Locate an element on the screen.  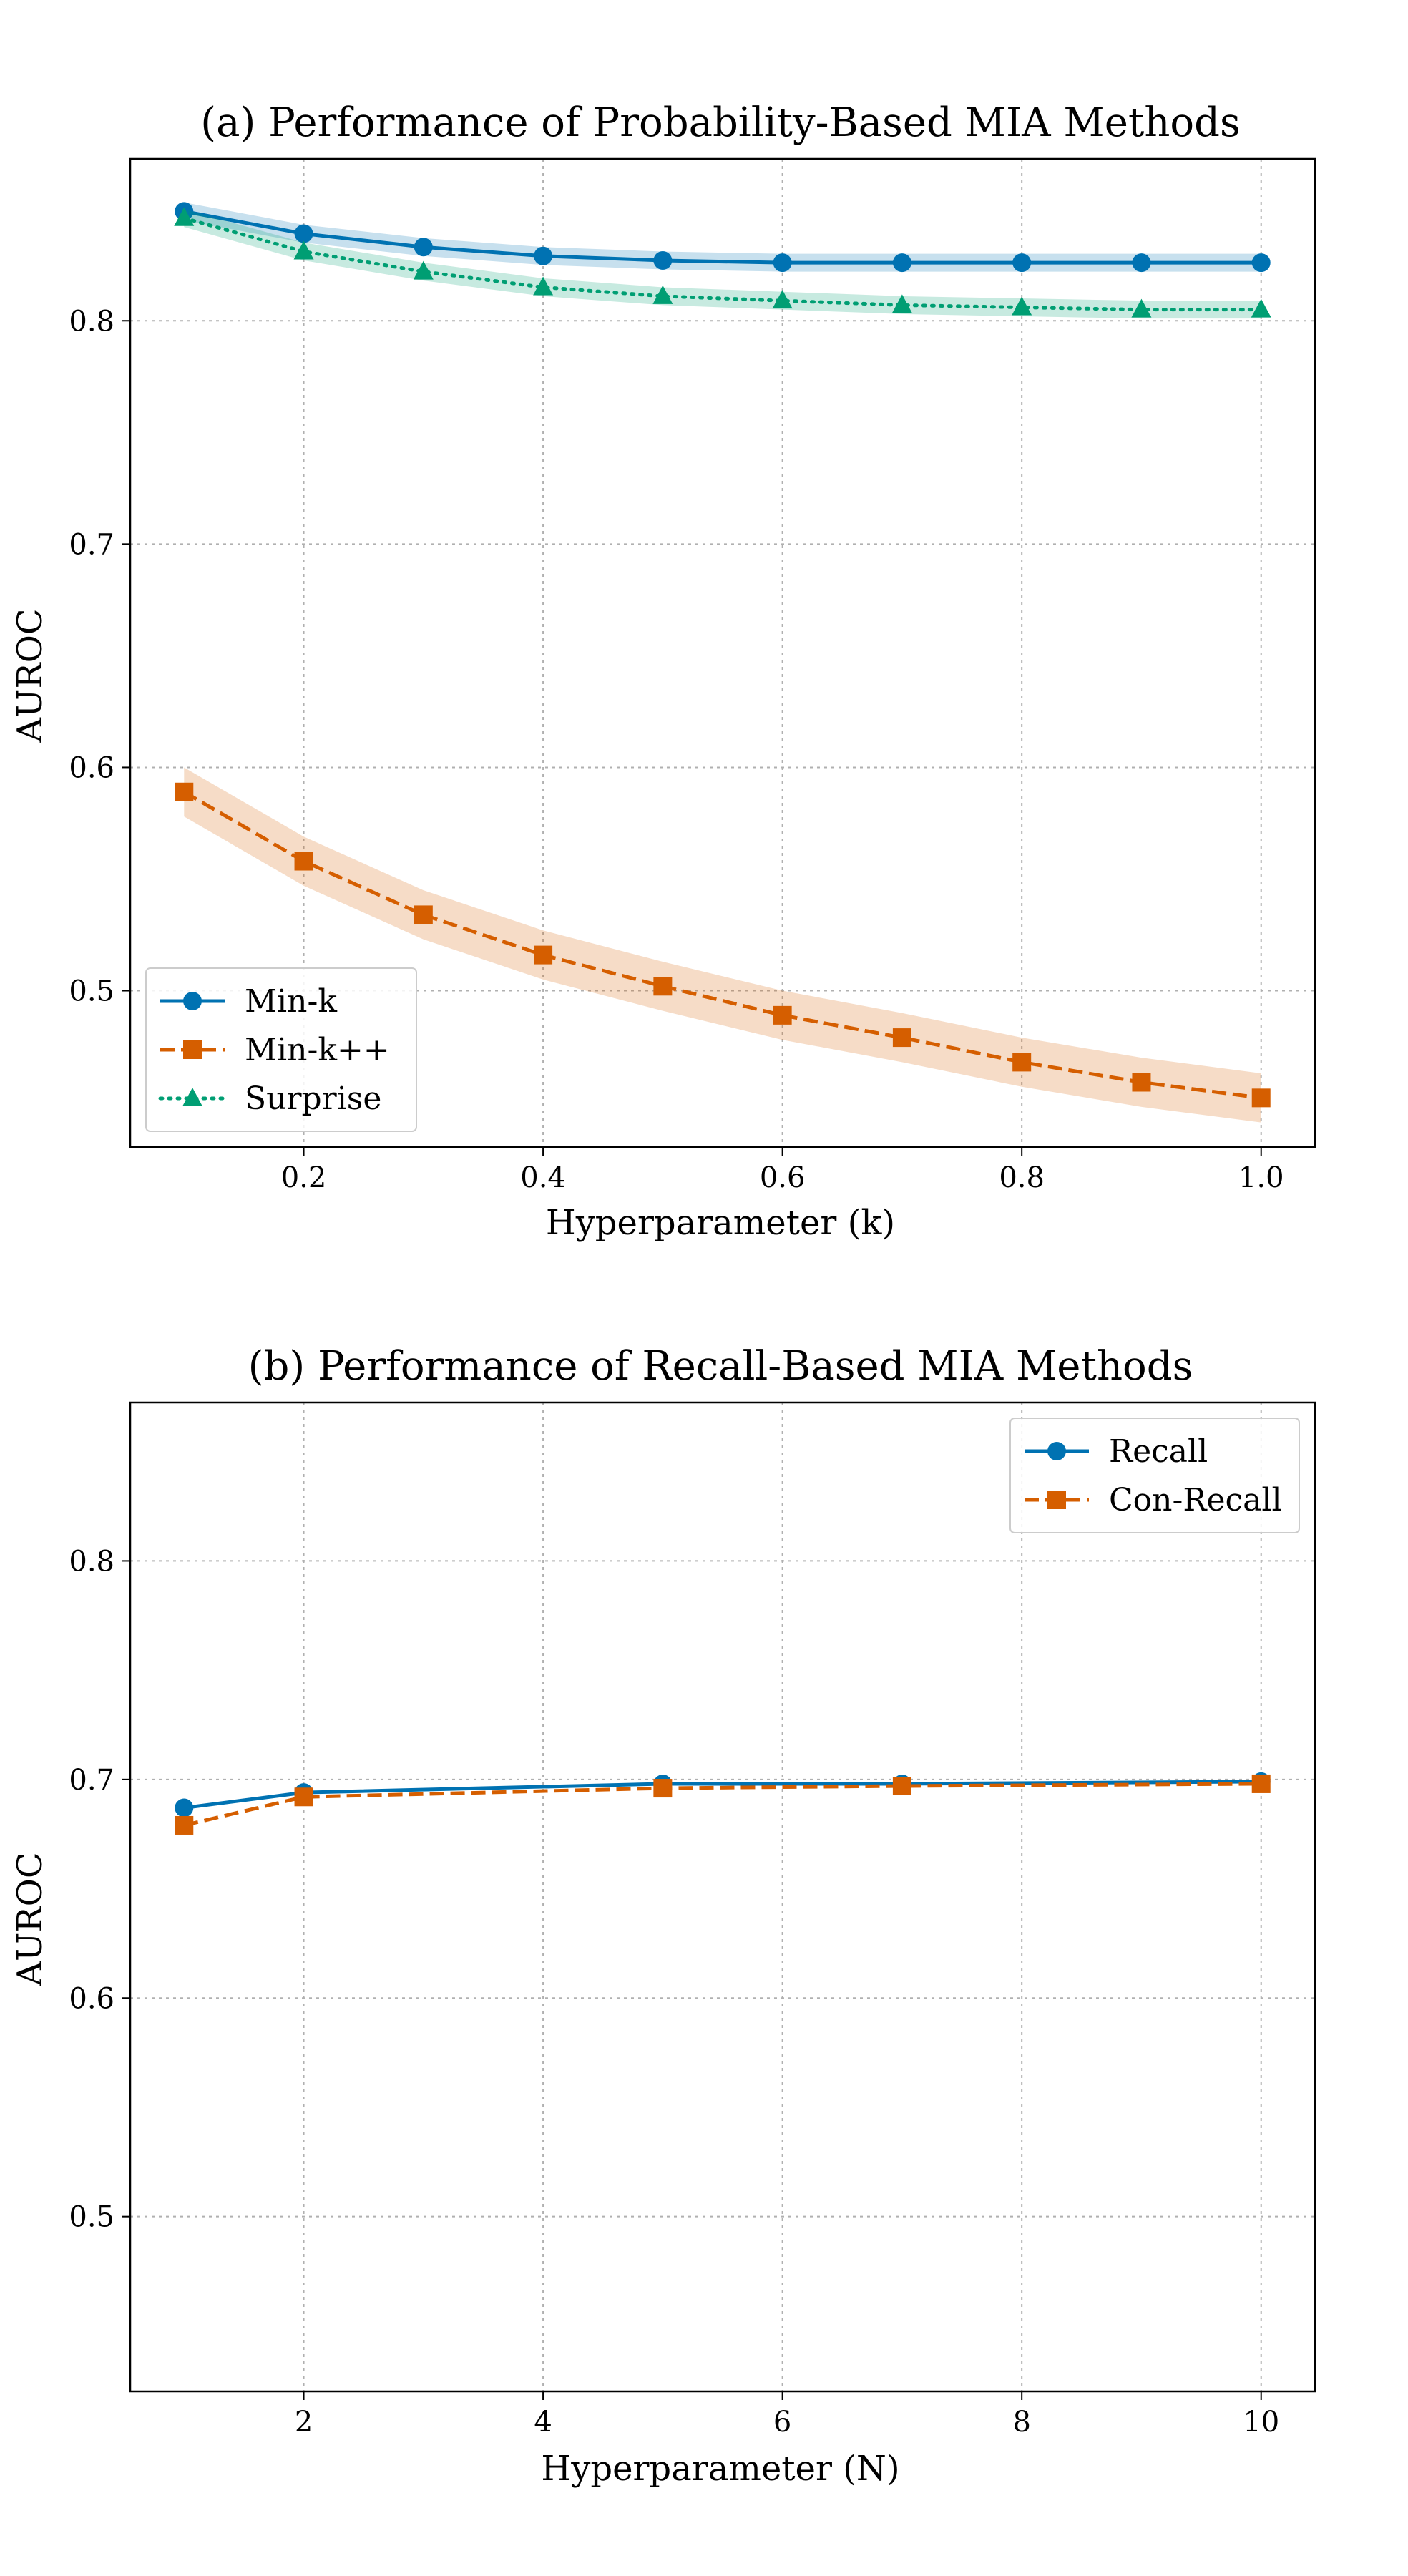
x-tick-label: 0.8 is located at coordinates (1022, 1177).